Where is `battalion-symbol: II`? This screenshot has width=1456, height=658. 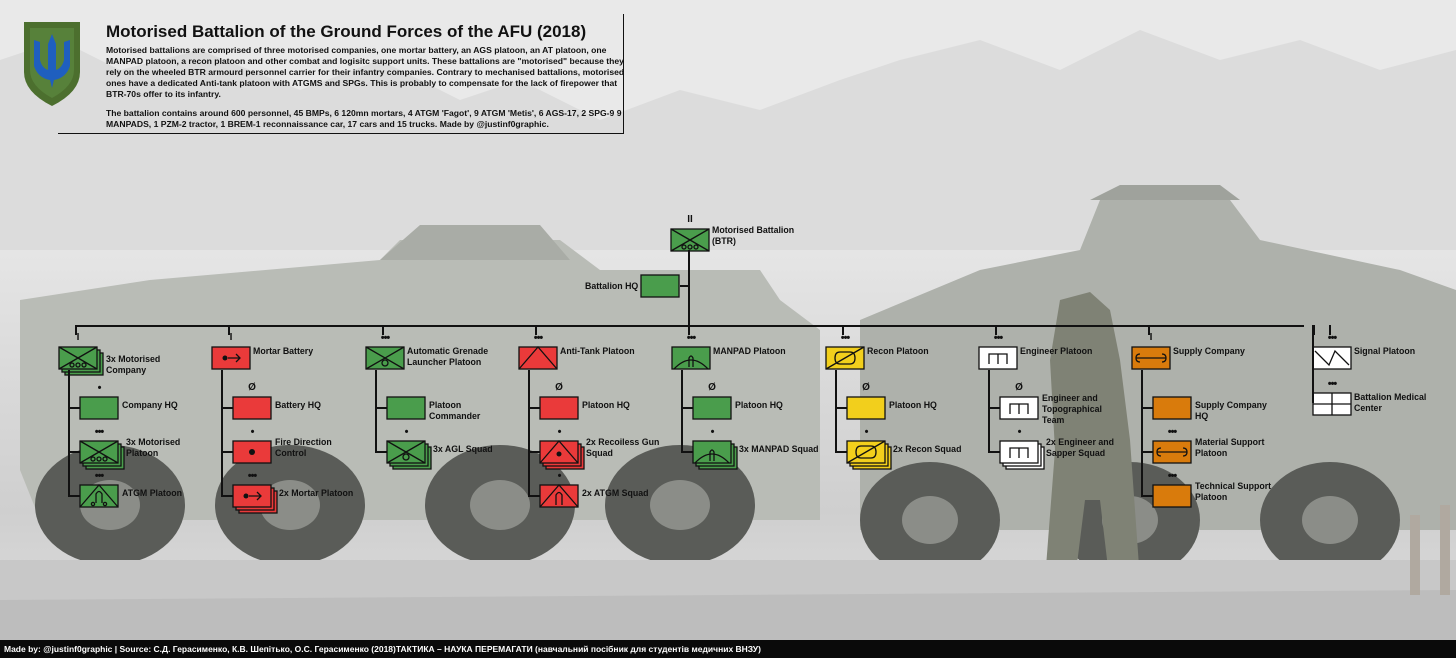
battalion-symbol: II is located at coordinates (690, 235).